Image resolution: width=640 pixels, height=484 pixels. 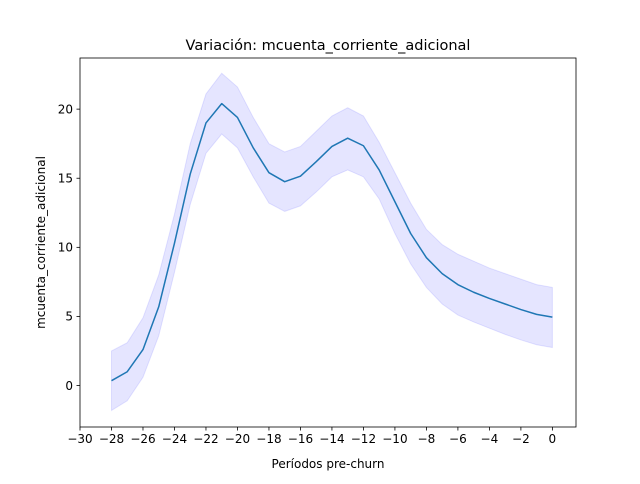 I want to click on x-tick-label: −24, so click(x=174, y=439).